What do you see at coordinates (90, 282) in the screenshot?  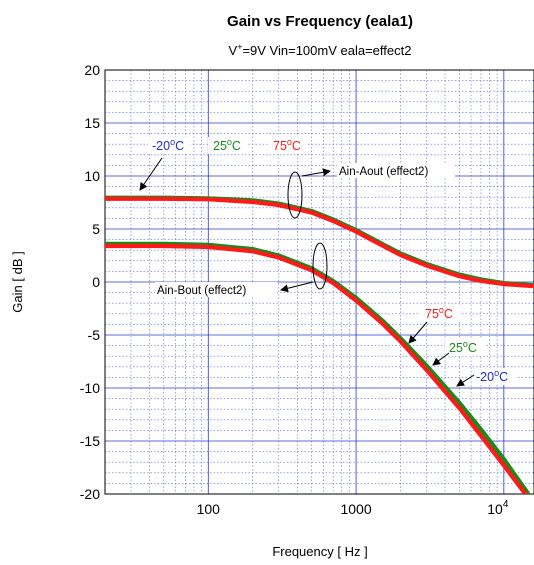 I see `y-tick-labels: 20 15 10 5 0 -5 -10 -15 -20` at bounding box center [90, 282].